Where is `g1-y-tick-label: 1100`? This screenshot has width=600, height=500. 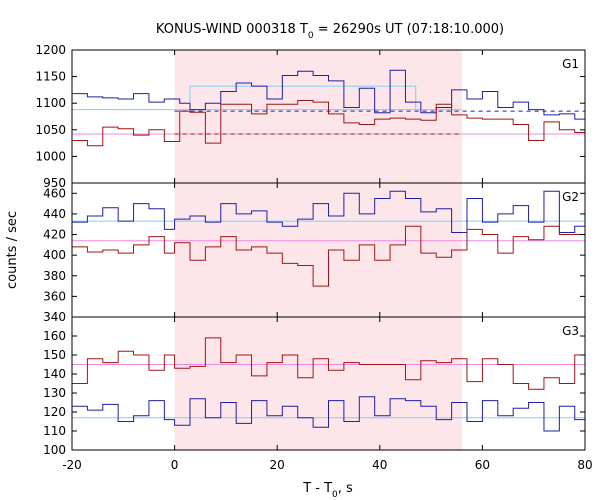 g1-y-tick-label: 1100 is located at coordinates (50, 103).